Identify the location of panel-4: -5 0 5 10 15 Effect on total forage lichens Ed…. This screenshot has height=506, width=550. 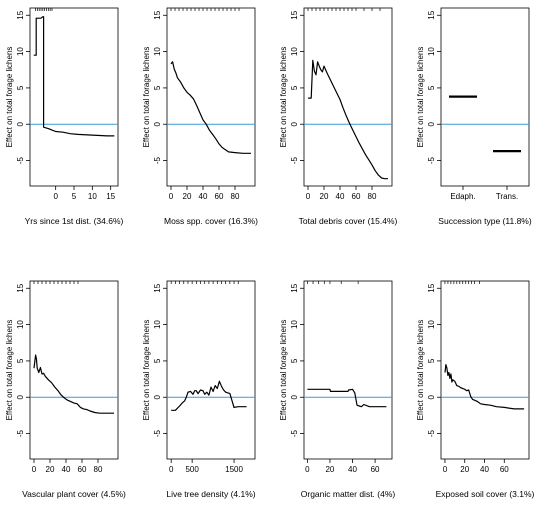
(474, 116).